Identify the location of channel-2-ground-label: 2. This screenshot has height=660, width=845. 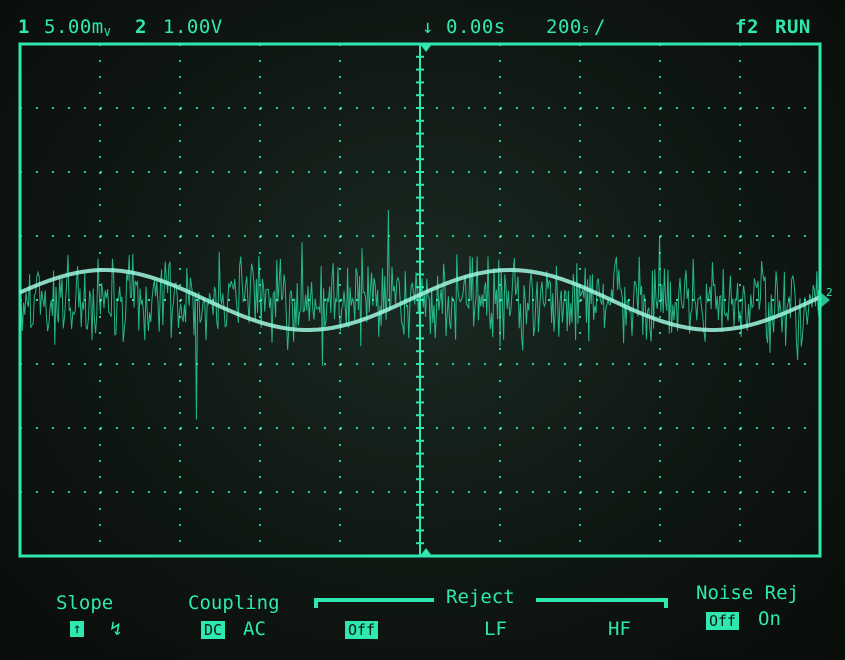
(829, 292).